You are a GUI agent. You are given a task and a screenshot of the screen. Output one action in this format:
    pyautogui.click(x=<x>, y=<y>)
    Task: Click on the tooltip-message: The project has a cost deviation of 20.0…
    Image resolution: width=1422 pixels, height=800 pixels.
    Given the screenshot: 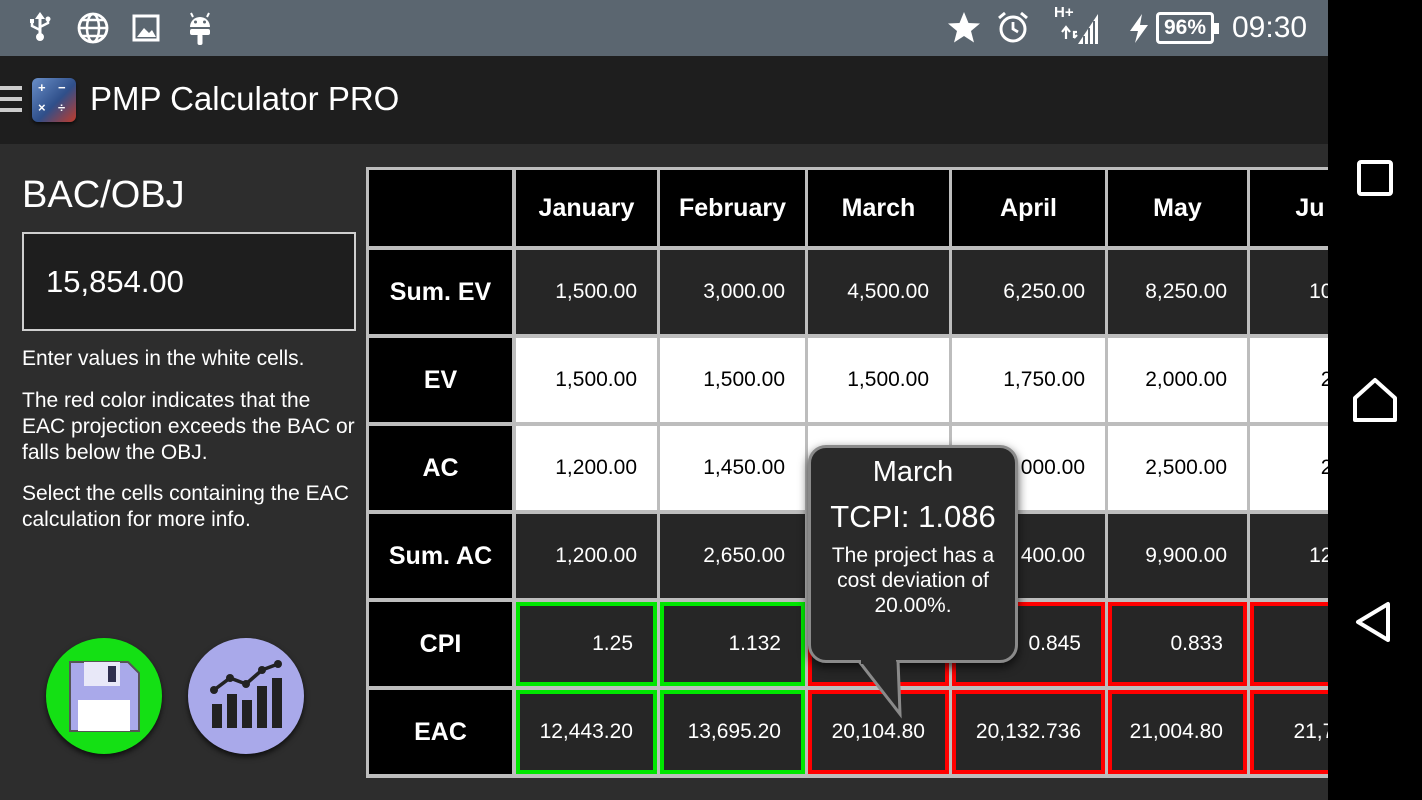 What is the action you would take?
    pyautogui.click(x=913, y=580)
    